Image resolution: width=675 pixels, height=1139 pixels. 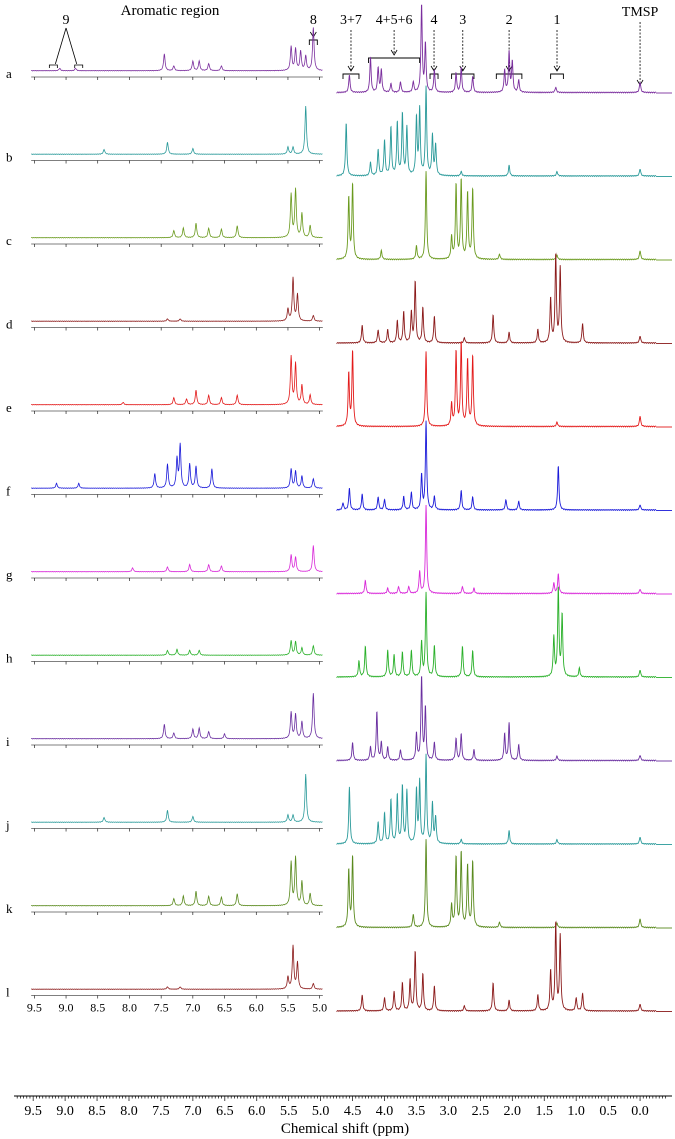 What do you see at coordinates (256, 1008) in the screenshot?
I see `inset-tick-label: 6.0` at bounding box center [256, 1008].